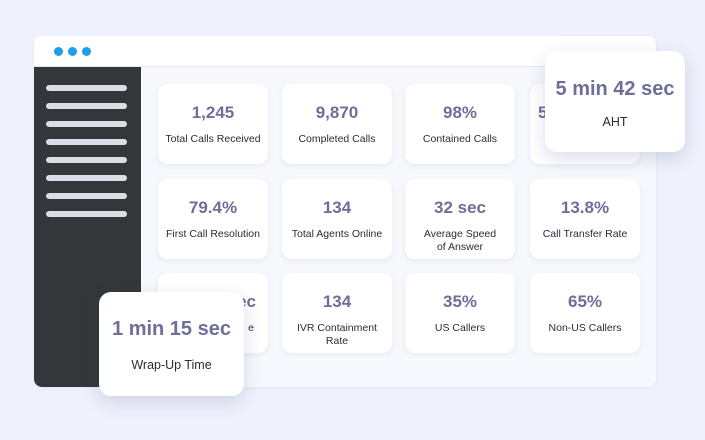 This screenshot has width=705, height=440. Describe the element at coordinates (337, 219) in the screenshot. I see `metric-card-agents-online: 134 Total Agents Online` at that location.